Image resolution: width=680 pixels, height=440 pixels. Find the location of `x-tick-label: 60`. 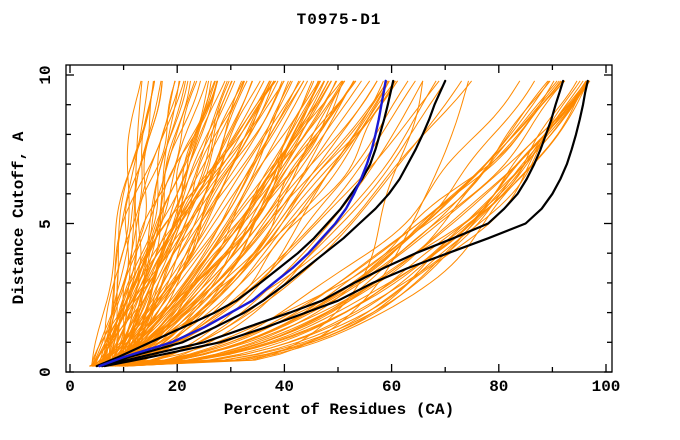

x-tick-label: 60 is located at coordinates (391, 387).